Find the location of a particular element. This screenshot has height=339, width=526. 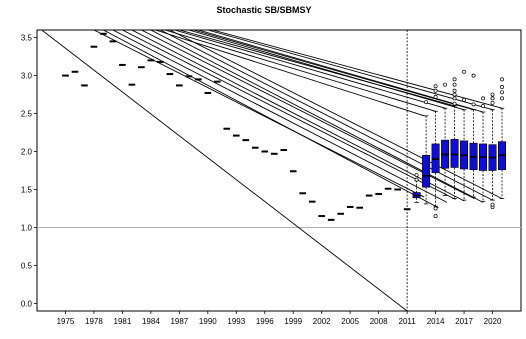

projection-boxes-layer is located at coordinates (459, 144).